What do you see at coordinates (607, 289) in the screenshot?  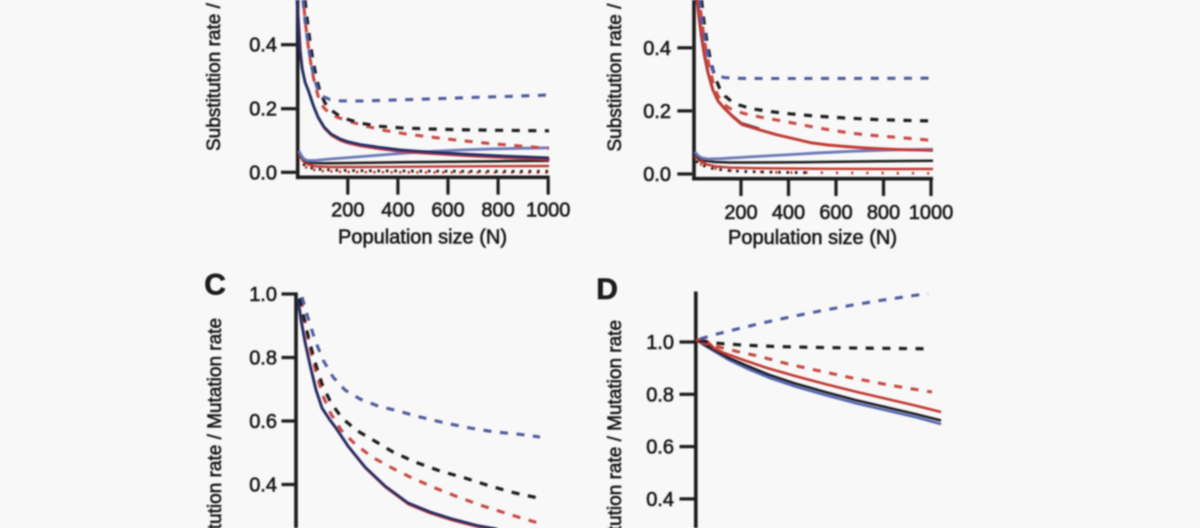 I see `svg-text: D` at bounding box center [607, 289].